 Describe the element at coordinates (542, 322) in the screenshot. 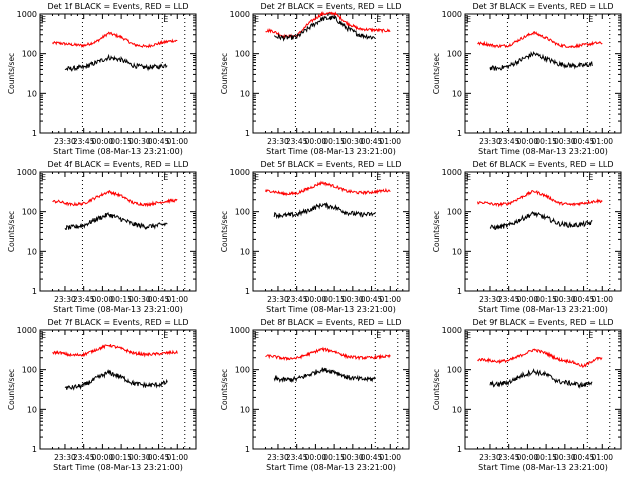

I see `panel-title: Det 9f BLACK = Events, RED = LLD` at that location.